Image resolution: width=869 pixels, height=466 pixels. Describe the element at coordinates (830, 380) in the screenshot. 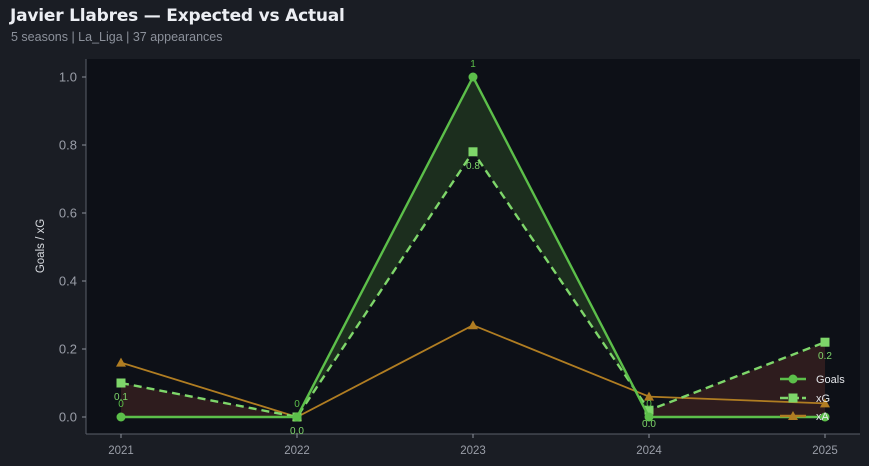

I see `legend-label-goals: Goals` at that location.